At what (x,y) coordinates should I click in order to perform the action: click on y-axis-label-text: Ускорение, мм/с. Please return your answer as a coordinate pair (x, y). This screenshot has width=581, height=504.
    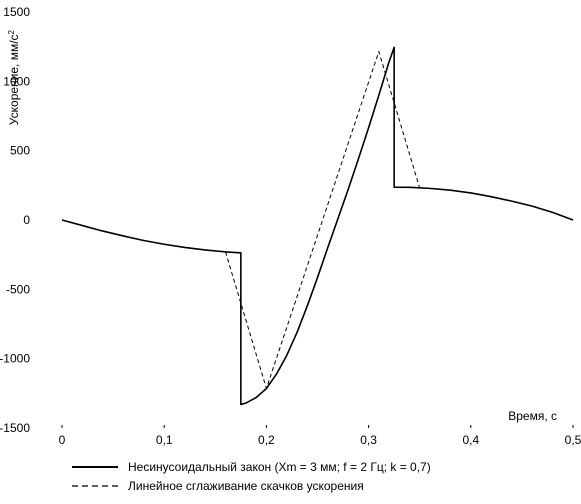
    Looking at the image, I should click on (14, 79).